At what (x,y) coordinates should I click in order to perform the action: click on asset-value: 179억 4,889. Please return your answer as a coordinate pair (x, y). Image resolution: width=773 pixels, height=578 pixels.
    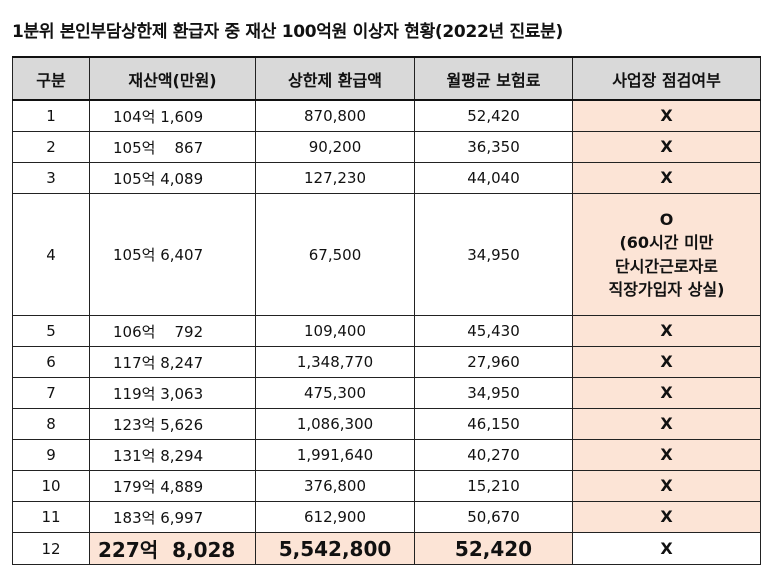
    Looking at the image, I should click on (158, 486).